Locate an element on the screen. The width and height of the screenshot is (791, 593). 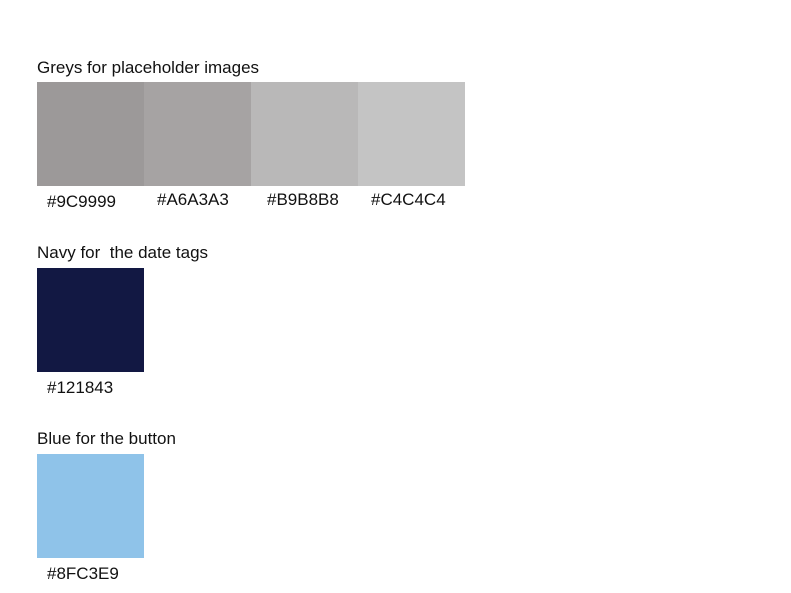
swatch-row-greys is located at coordinates (251, 134).